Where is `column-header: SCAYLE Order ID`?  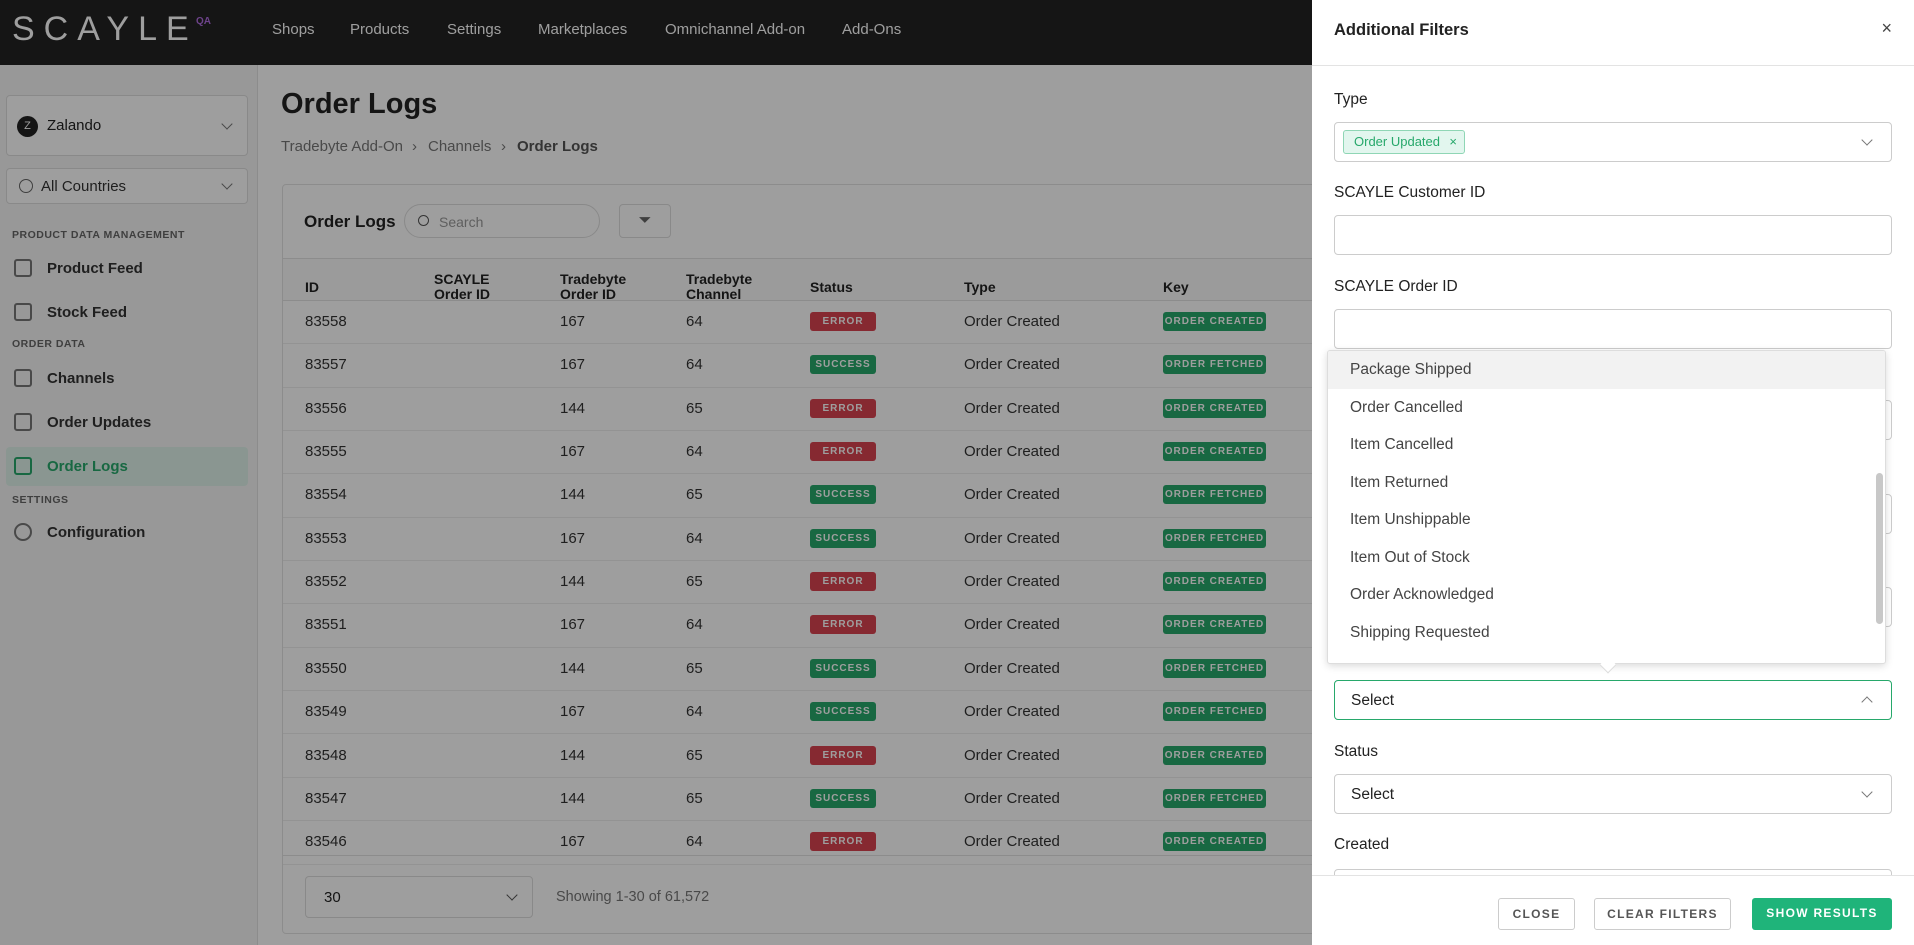
column-header: SCAYLE Order ID is located at coordinates (462, 286).